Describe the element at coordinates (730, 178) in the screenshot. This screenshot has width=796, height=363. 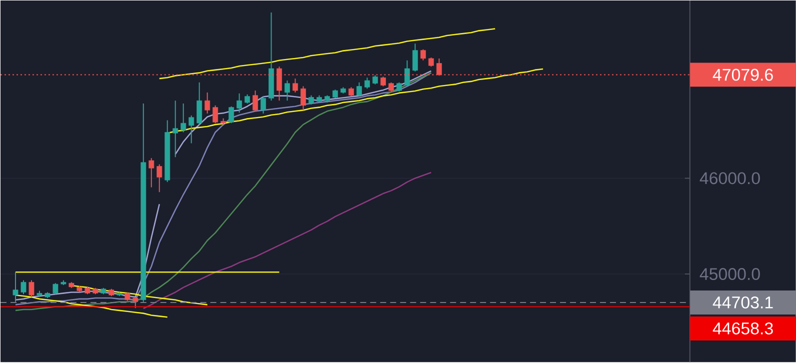
I see `y-tick-label: 46000.0` at that location.